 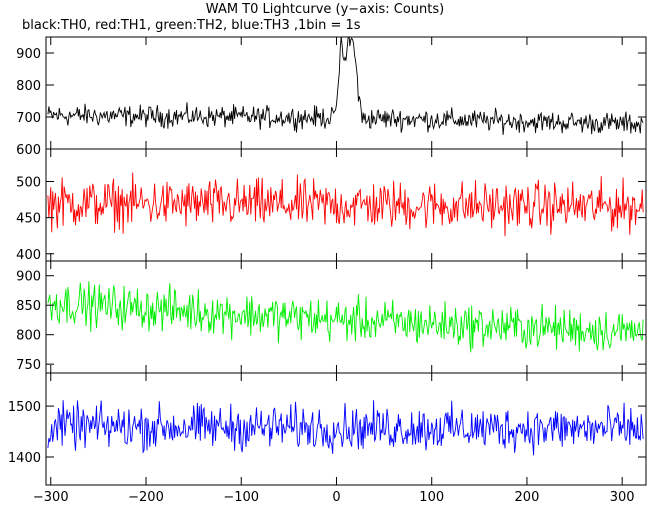 I want to click on series-line-th2, so click(x=345, y=317).